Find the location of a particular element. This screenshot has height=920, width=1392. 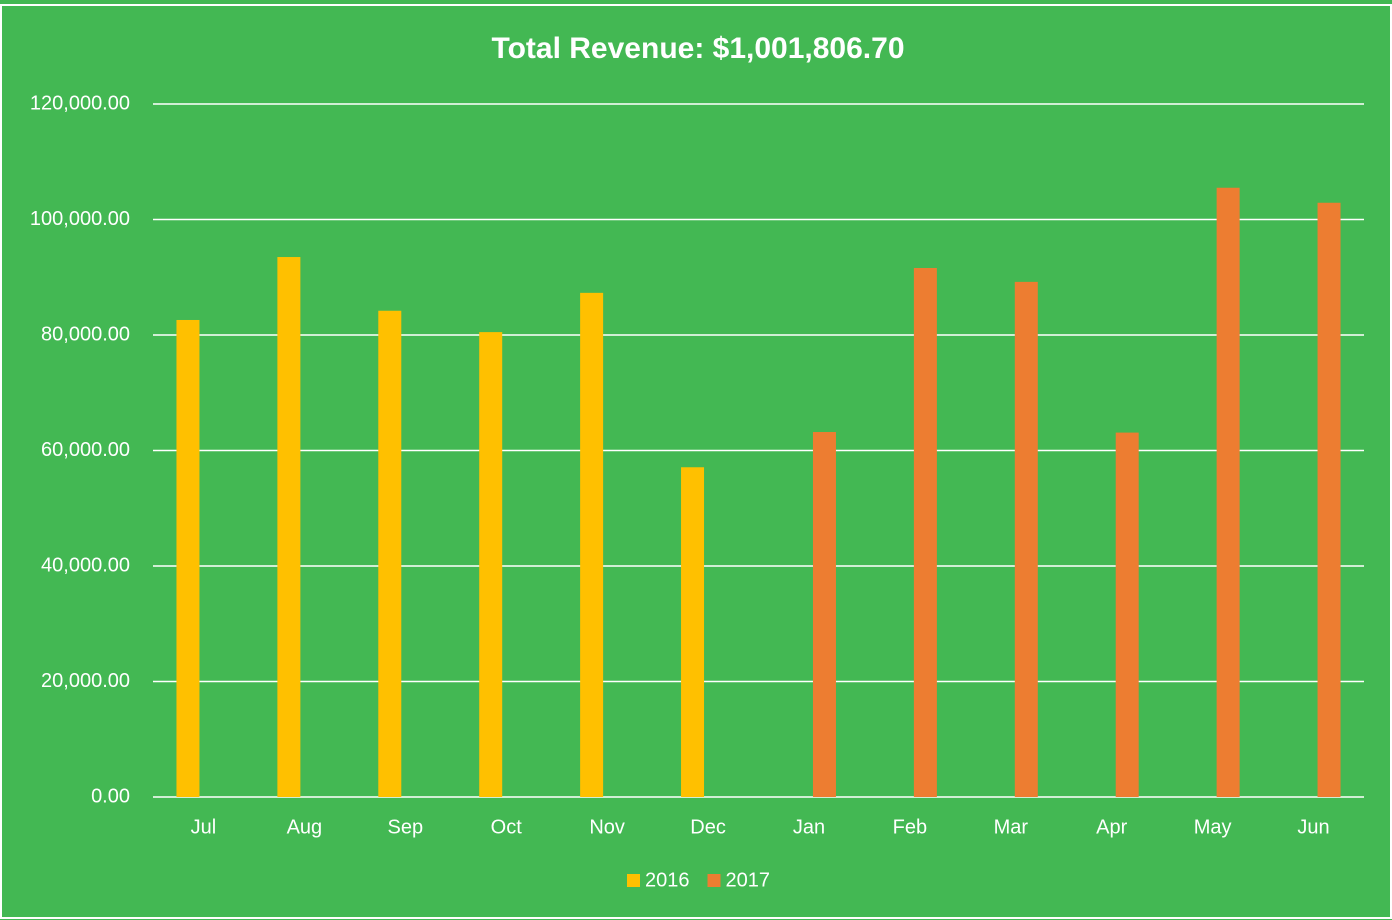

legend-label: 2016 is located at coordinates (667, 880).